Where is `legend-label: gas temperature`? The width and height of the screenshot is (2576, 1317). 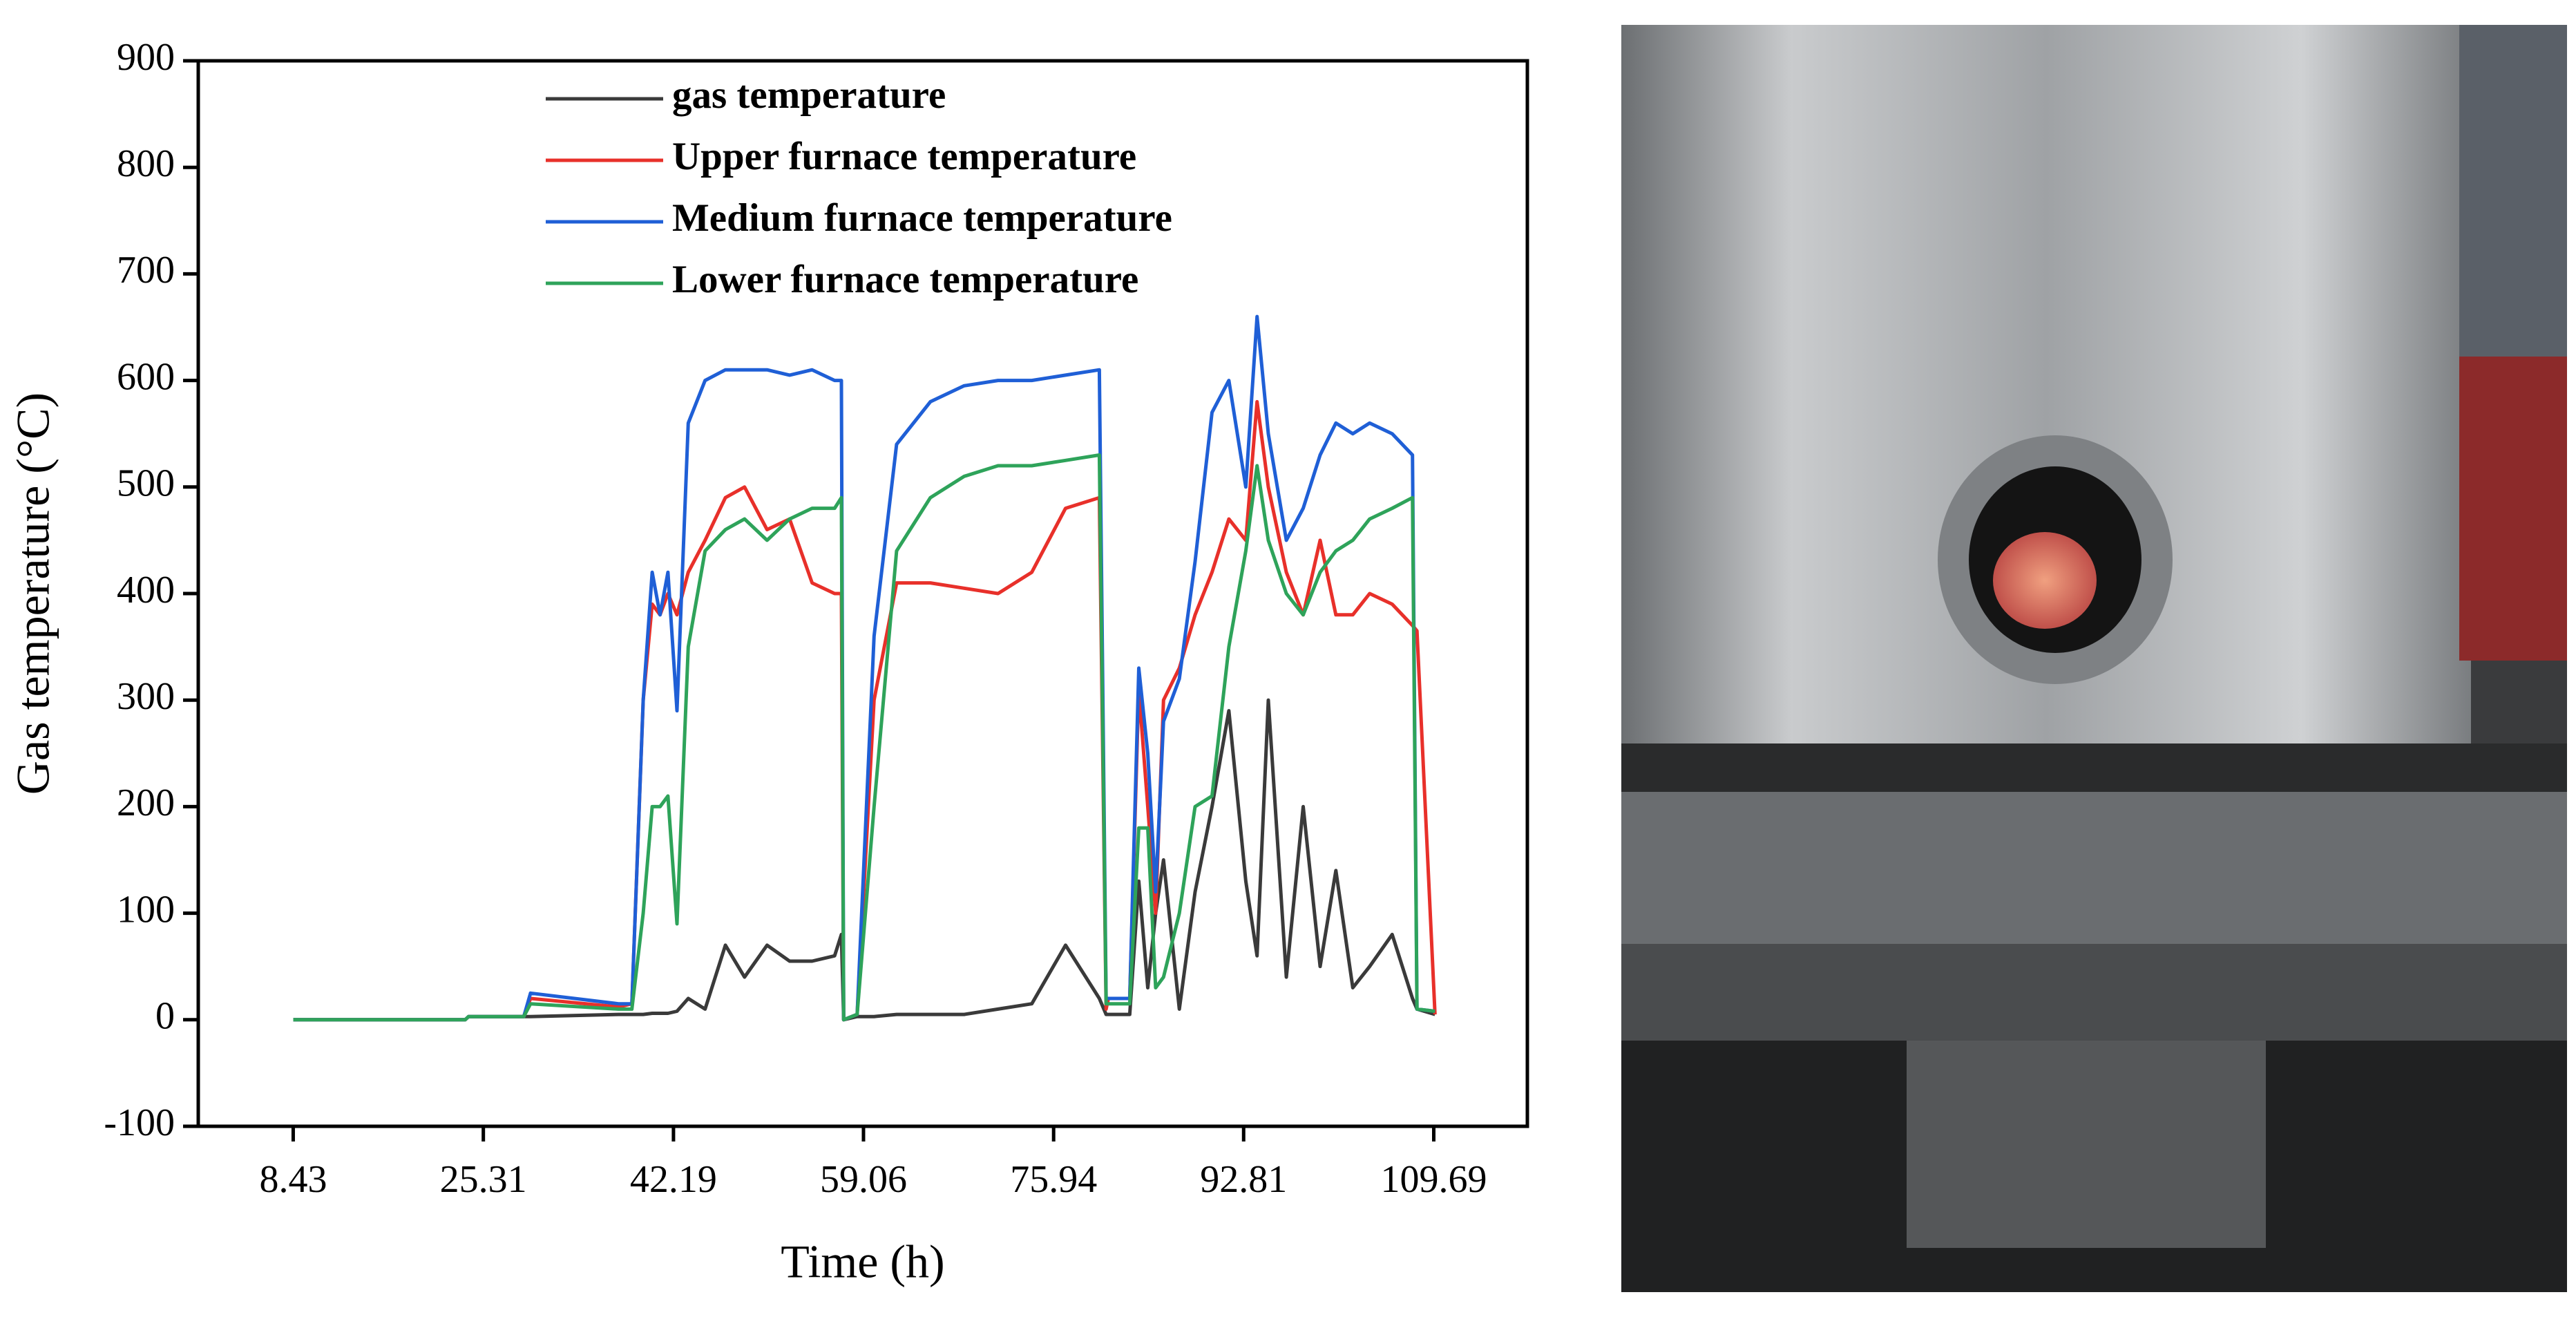
legend-label: gas temperature is located at coordinates (809, 95).